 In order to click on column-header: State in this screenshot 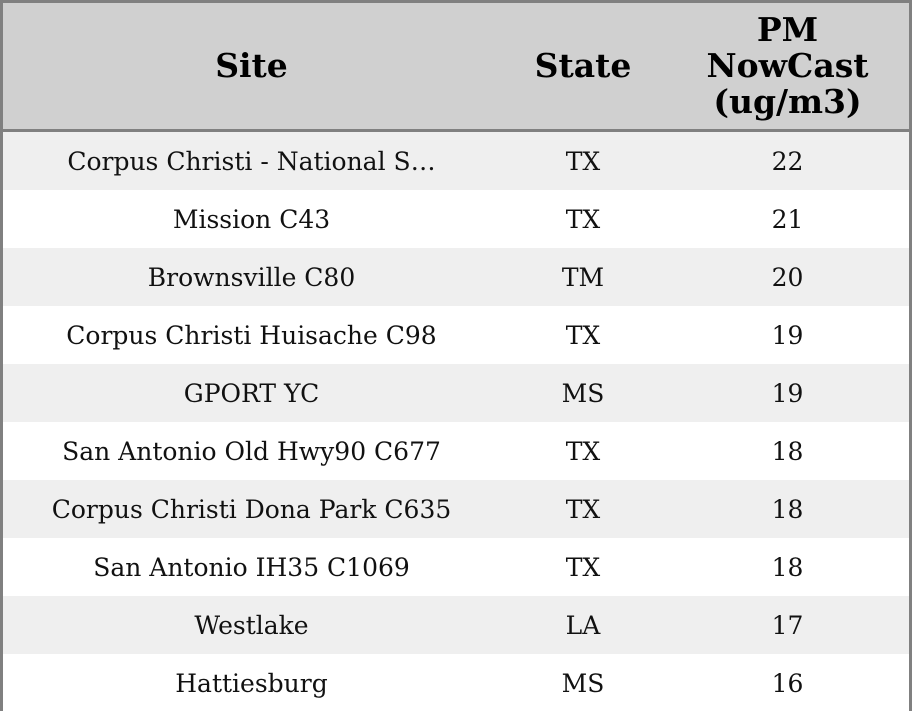, I will do `click(583, 67)`.